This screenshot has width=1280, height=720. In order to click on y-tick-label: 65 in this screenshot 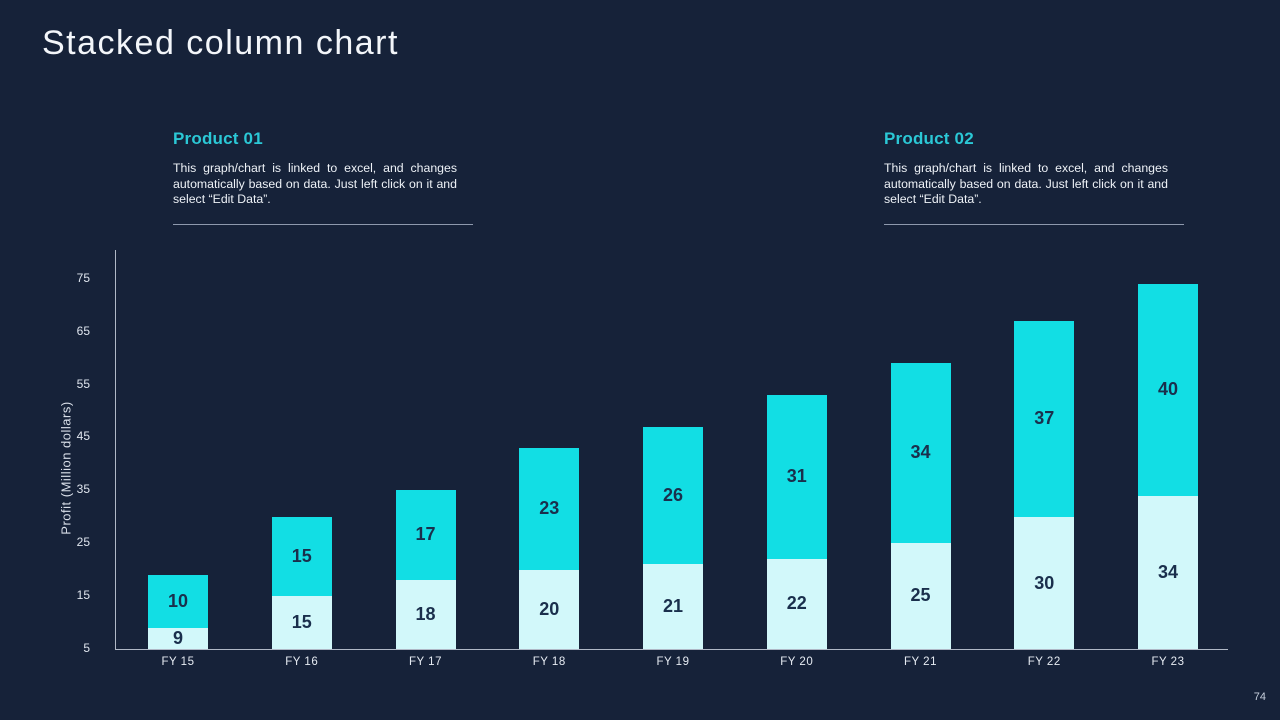, I will do `click(83, 330)`.